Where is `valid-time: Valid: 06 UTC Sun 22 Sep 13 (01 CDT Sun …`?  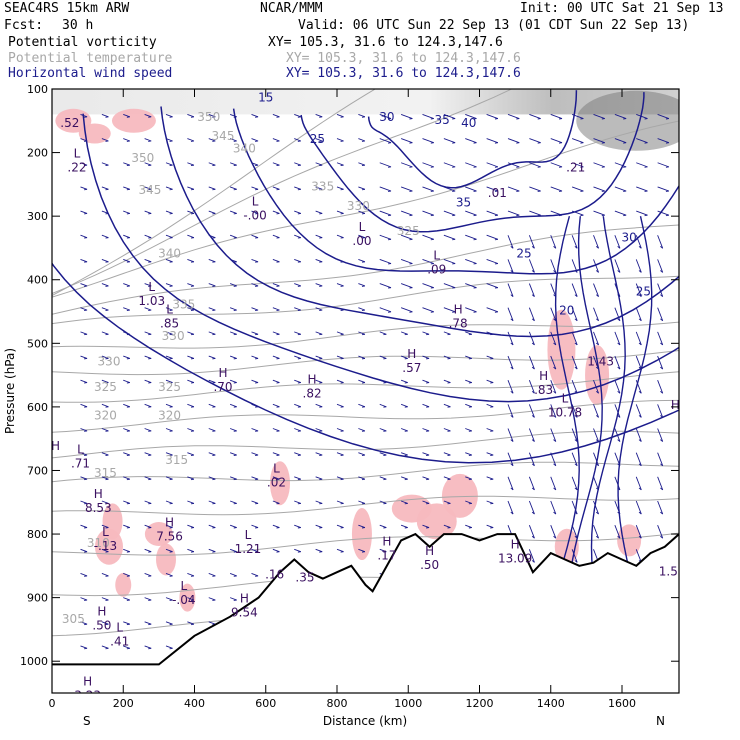
valid-time: Valid: 06 UTC Sun 22 Sep 13 (01 CDT Sun … is located at coordinates (494, 25).